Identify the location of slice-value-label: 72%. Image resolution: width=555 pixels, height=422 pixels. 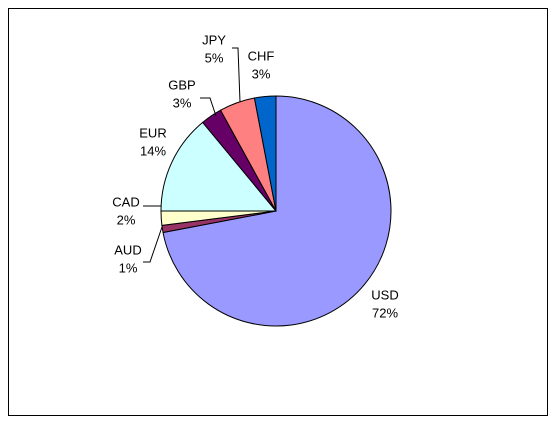
(385, 312).